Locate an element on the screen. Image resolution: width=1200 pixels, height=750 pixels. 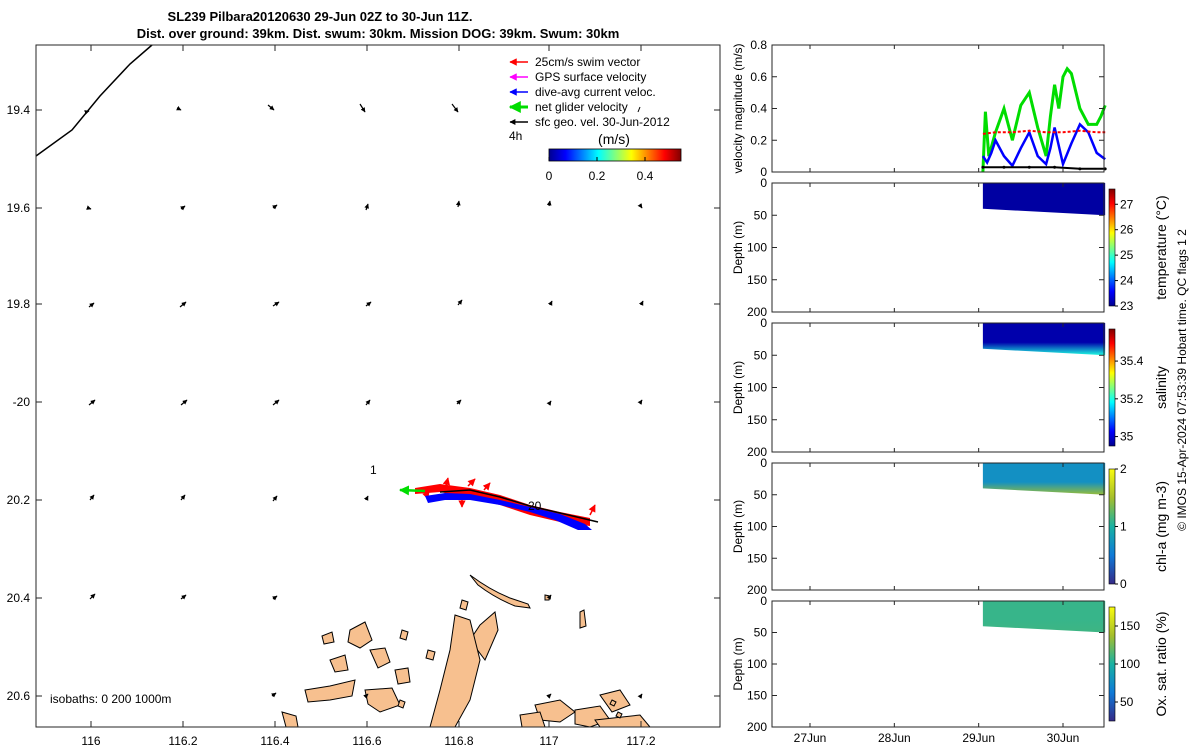
velocity-ytick: 0.2 is located at coordinates (758, 140).